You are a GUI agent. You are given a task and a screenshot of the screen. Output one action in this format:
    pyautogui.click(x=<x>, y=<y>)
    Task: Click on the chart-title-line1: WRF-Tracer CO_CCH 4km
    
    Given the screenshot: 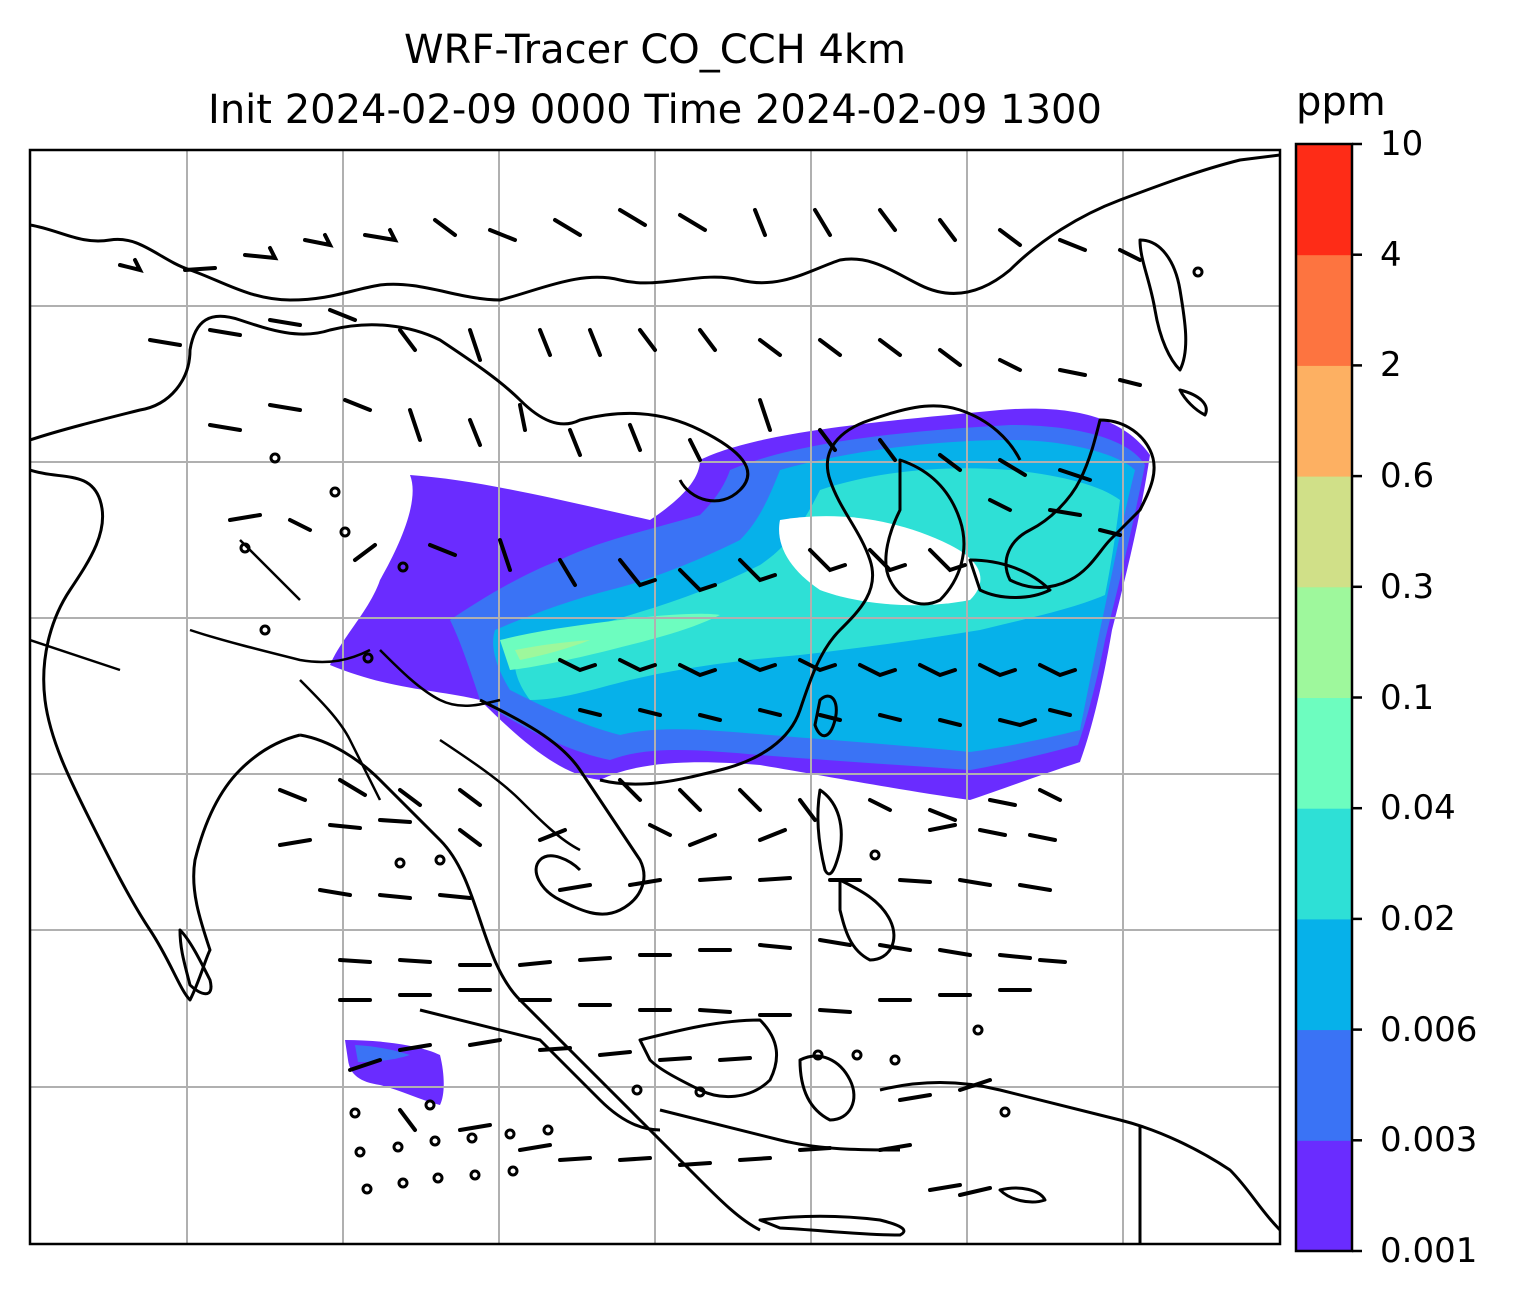 What is the action you would take?
    pyautogui.click(x=655, y=50)
    